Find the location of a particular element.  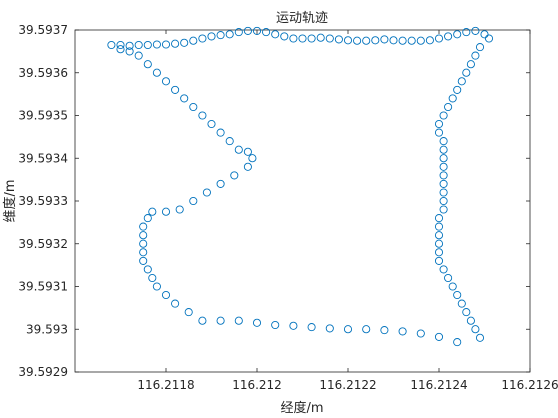

x-tick-label: 116.2122 is located at coordinates (347, 385).